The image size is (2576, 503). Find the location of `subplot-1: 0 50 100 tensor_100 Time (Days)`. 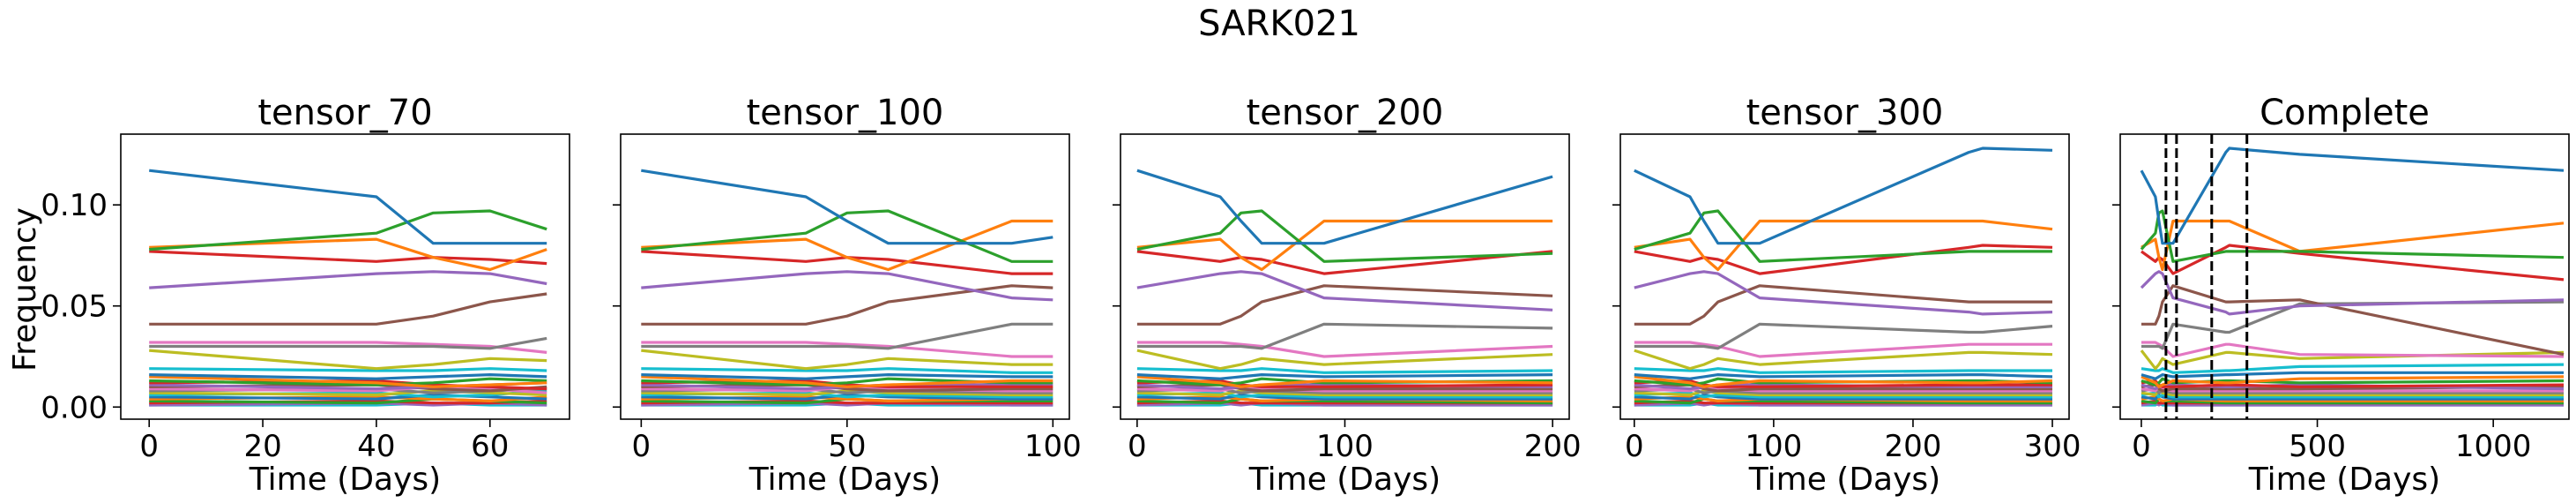

subplot-1: 0 50 100 tensor_100 Time (Days) is located at coordinates (847, 295).